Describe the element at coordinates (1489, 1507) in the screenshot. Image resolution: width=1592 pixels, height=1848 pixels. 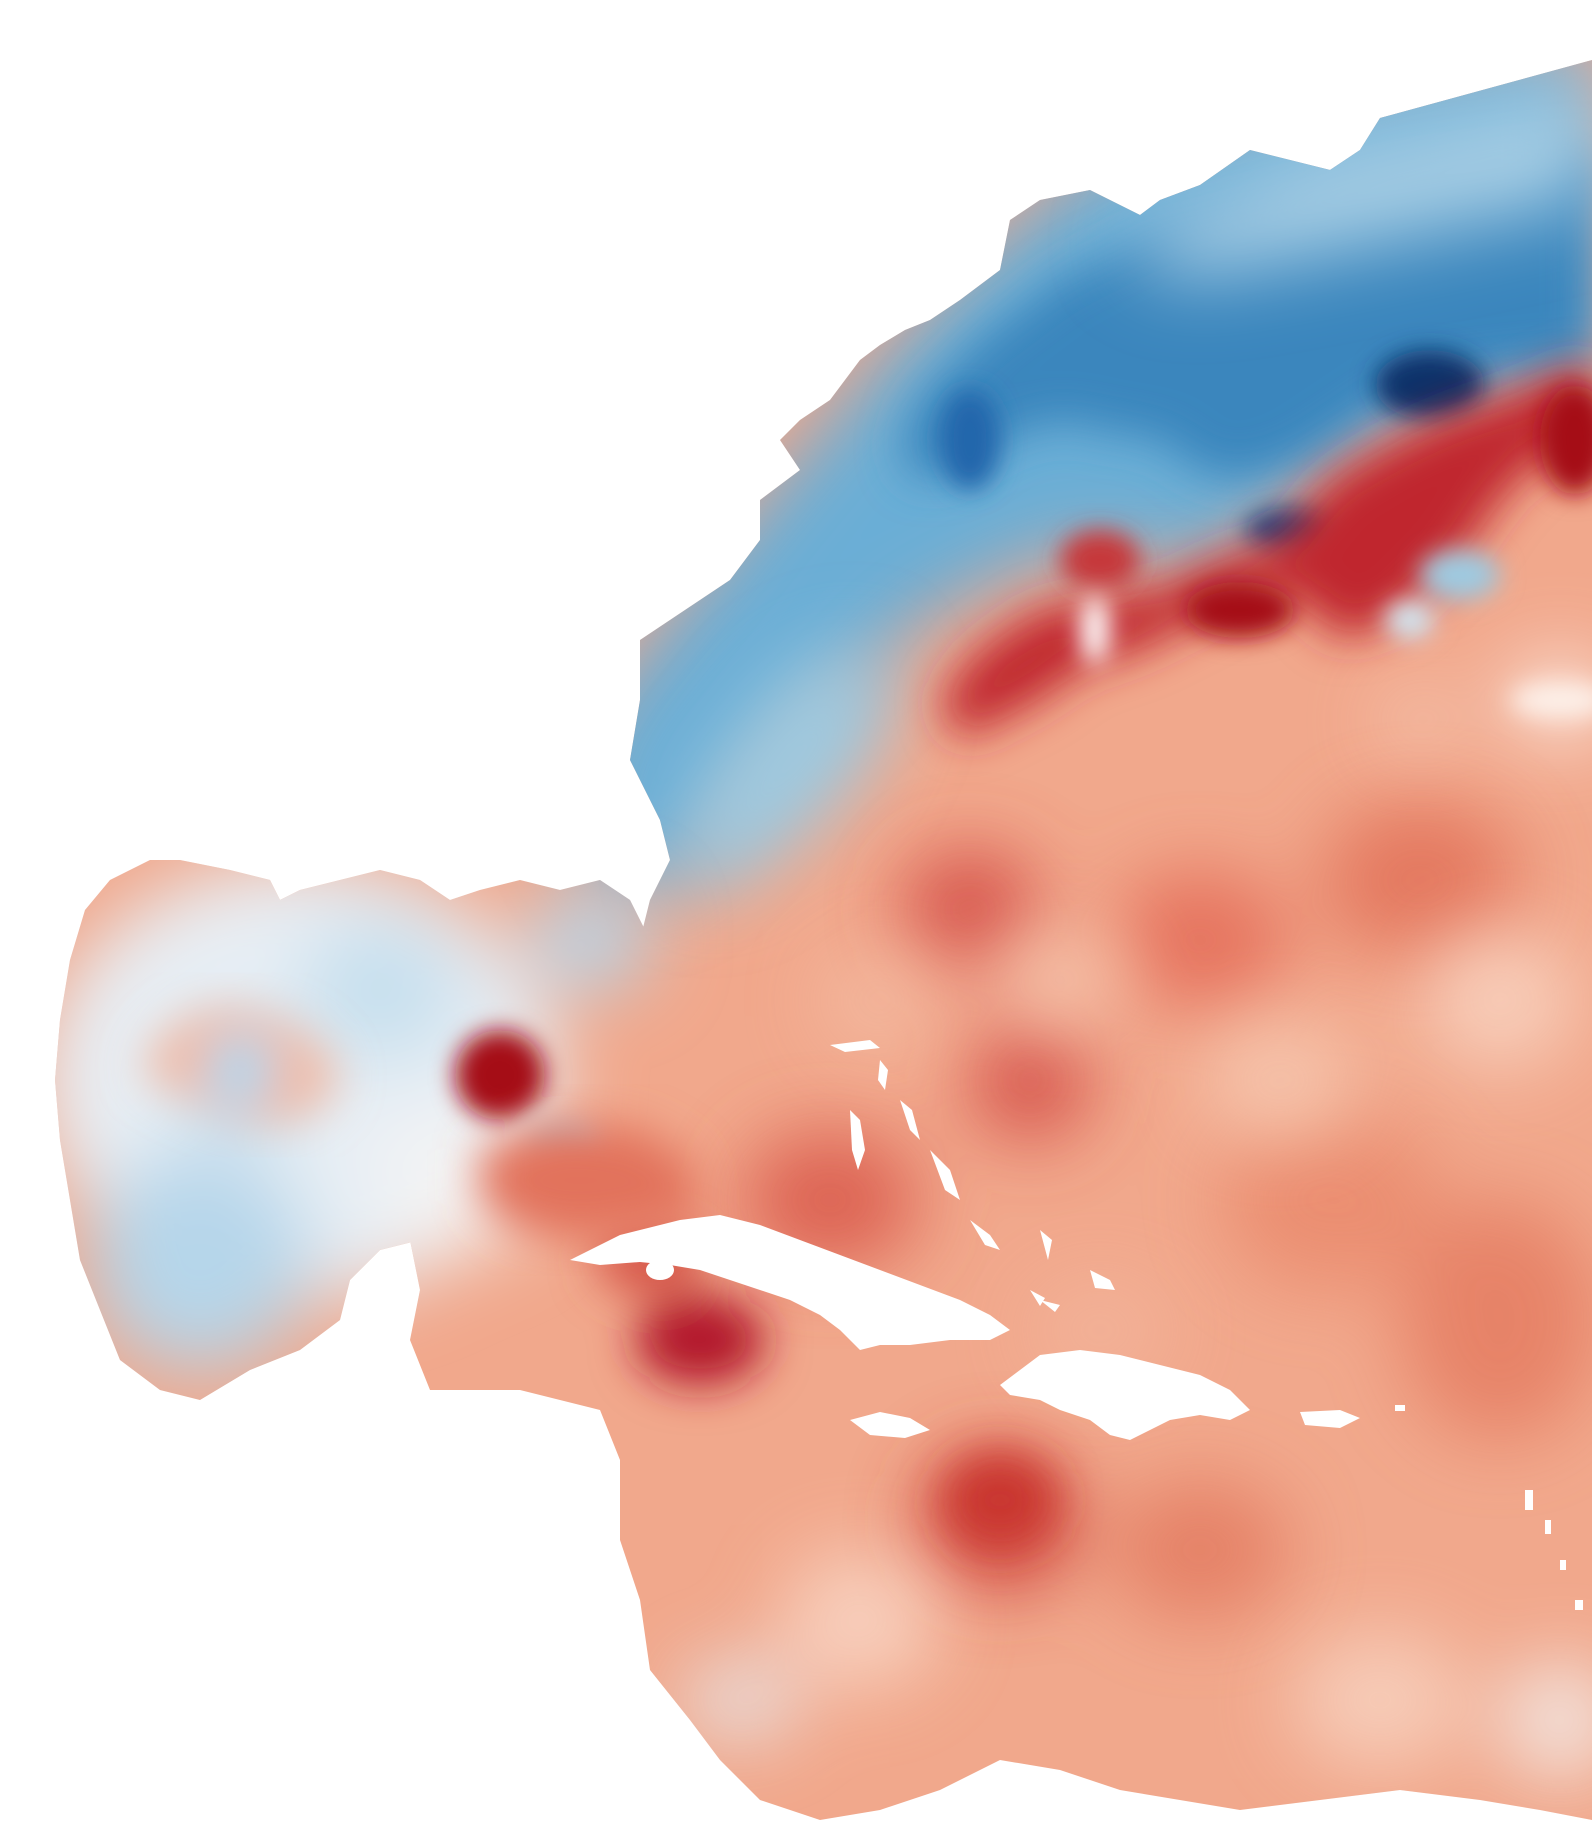
I see `lesser-antilles-islands` at that location.